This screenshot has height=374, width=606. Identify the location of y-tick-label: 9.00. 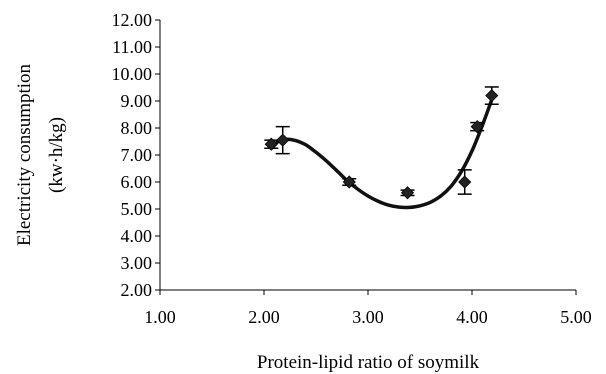
(137, 101).